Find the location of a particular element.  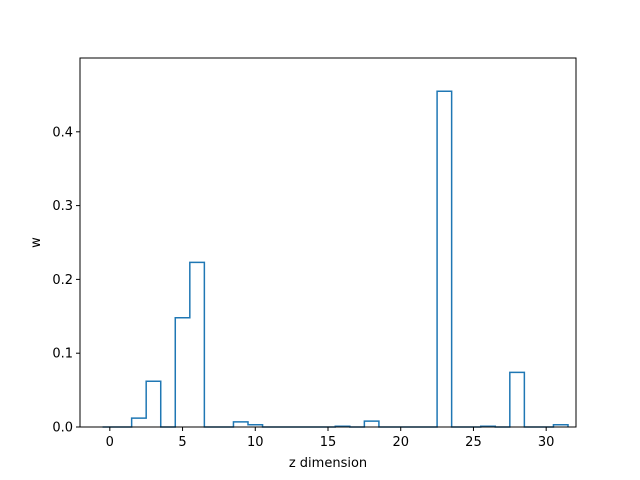

y-axis: 0.0 0.1 0.2 0.3 0.4 is located at coordinates (66, 280).